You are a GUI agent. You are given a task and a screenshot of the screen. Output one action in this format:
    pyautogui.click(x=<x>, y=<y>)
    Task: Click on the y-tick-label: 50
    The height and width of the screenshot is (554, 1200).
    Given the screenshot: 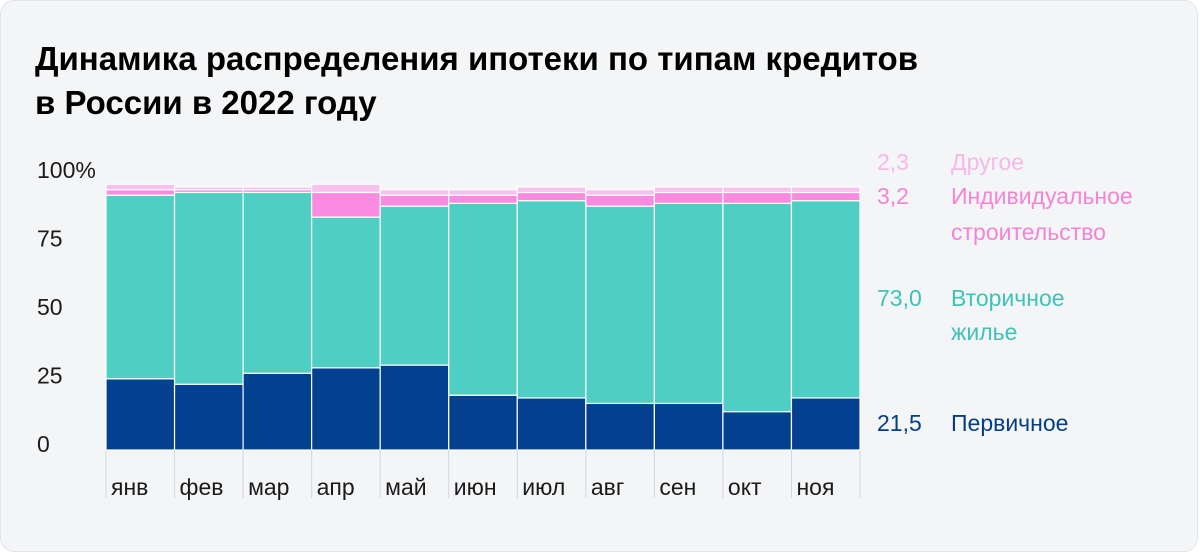 What is the action you would take?
    pyautogui.click(x=50, y=307)
    